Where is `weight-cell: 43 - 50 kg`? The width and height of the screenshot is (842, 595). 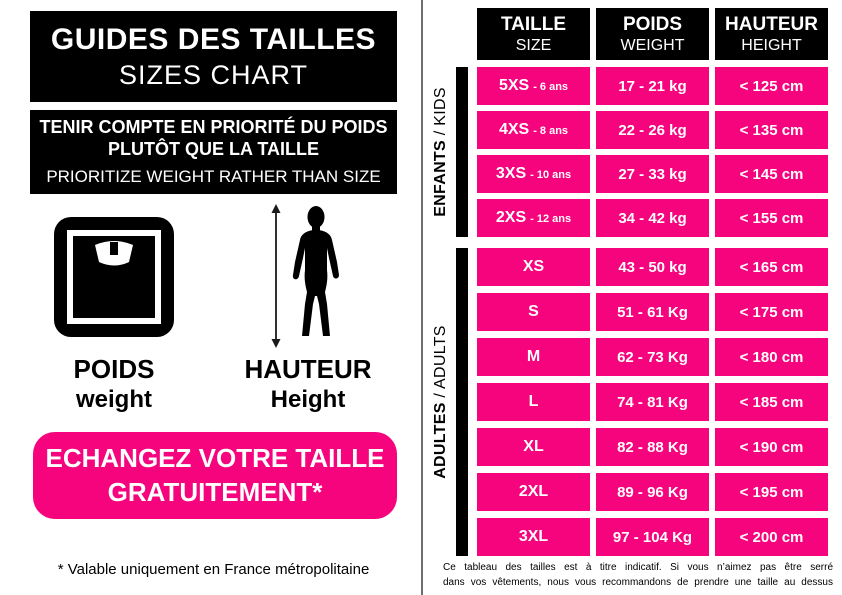
weight-cell: 43 - 50 kg is located at coordinates (652, 267).